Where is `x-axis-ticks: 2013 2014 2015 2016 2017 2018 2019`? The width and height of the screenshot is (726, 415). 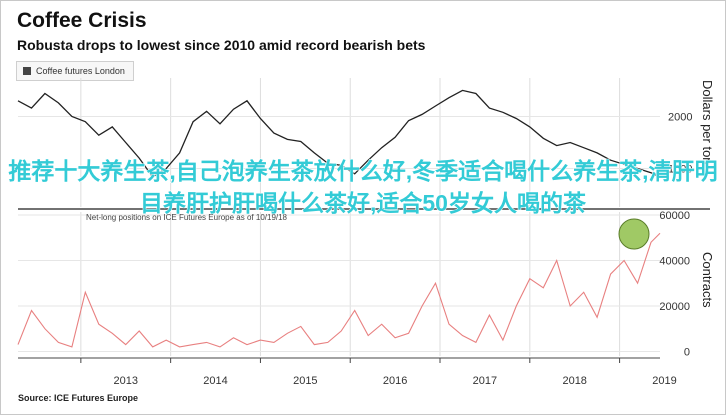 x-axis-ticks: 2013 2014 2015 2016 2017 2018 2019 is located at coordinates (378, 372).